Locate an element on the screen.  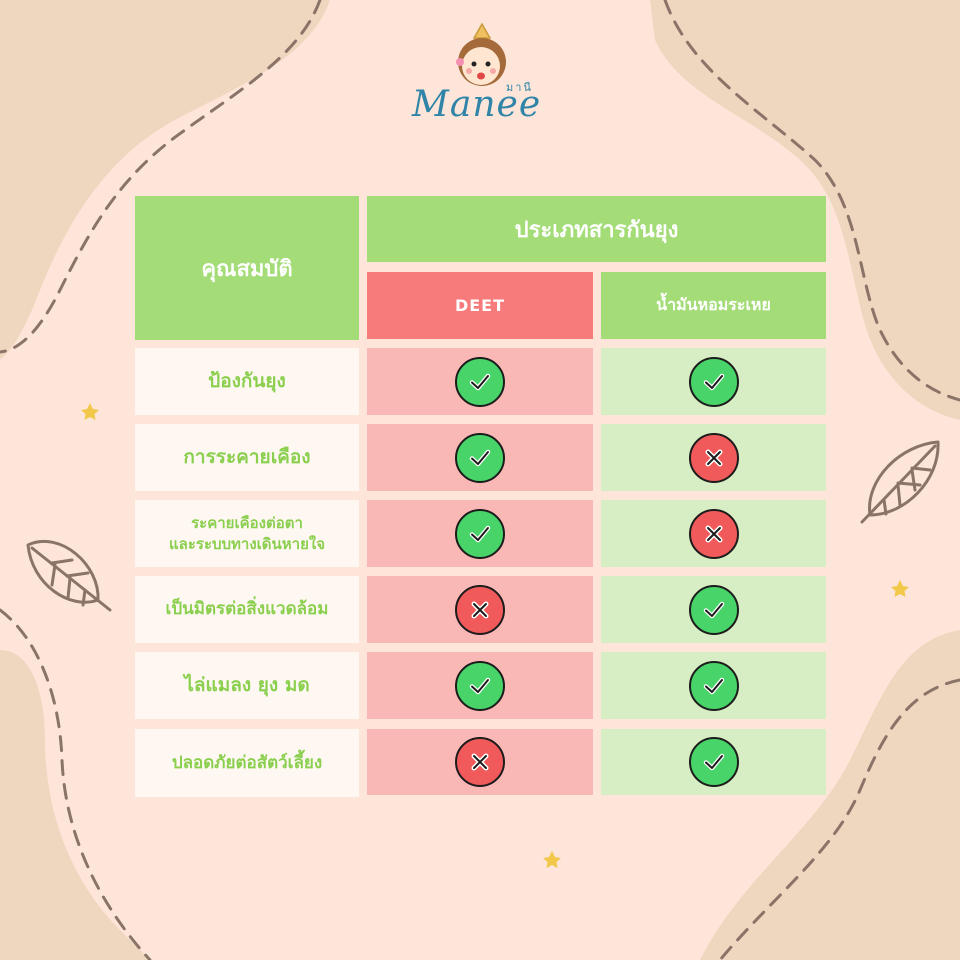
brand-logo: Manee มานี is located at coordinates (480, 73).